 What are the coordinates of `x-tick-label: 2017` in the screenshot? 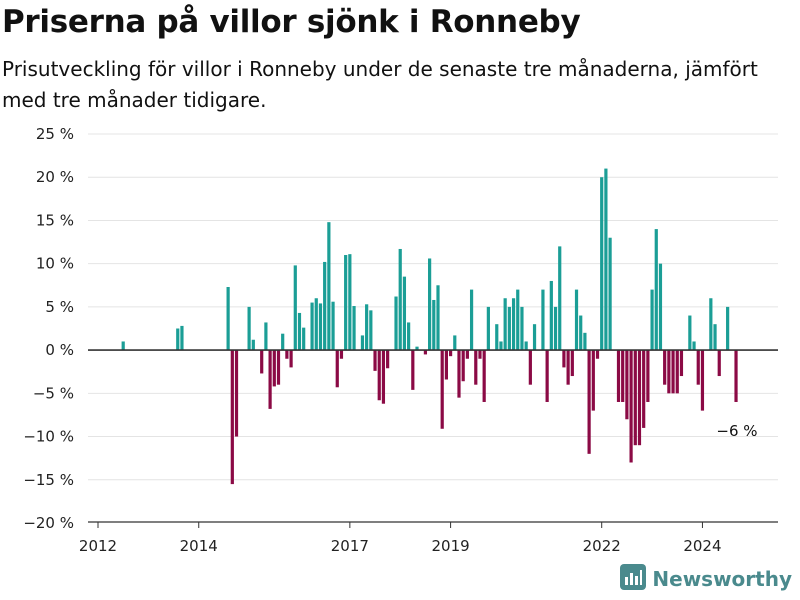 It's located at (350, 546).